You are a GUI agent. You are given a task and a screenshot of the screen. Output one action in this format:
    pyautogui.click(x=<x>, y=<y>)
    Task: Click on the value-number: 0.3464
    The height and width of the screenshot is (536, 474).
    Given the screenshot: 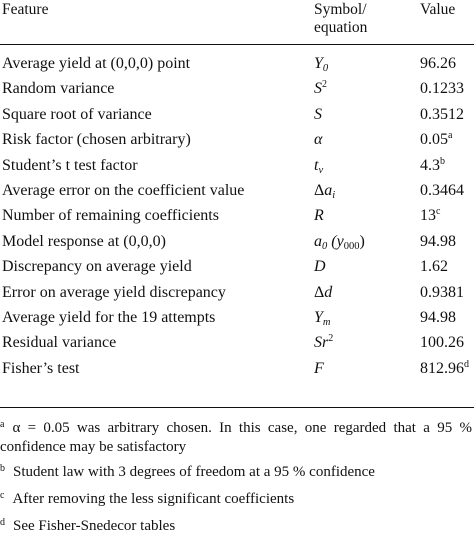 What is the action you would take?
    pyautogui.click(x=442, y=190)
    